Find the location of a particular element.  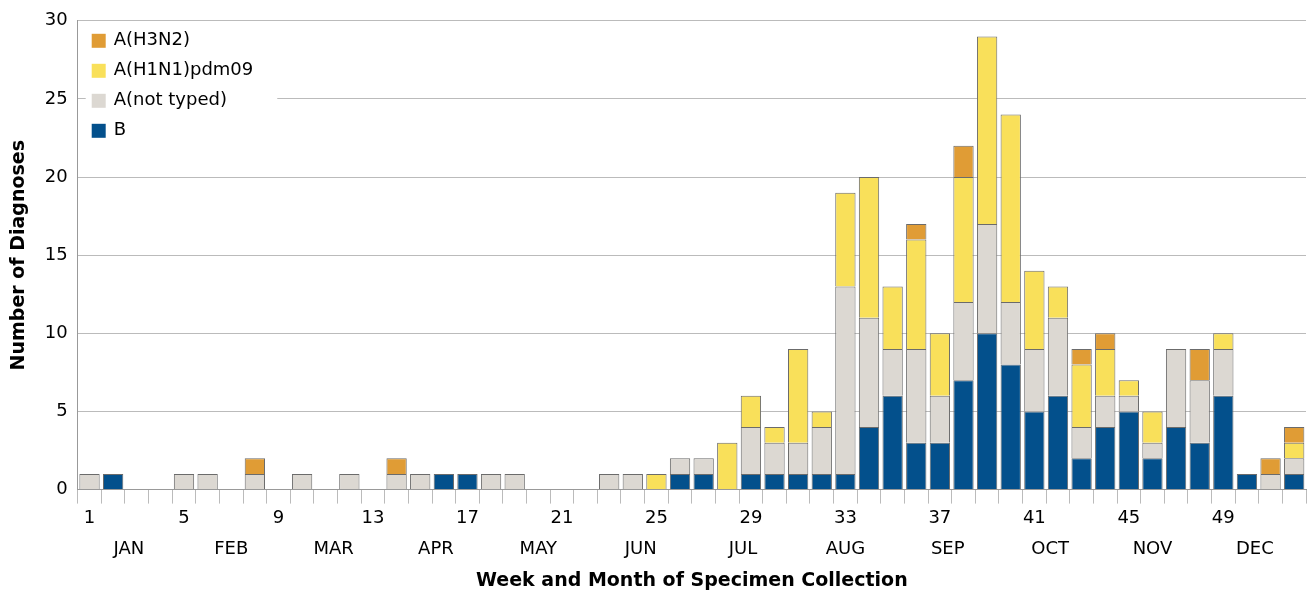

y-tick-label: 25 is located at coordinates (56, 97).